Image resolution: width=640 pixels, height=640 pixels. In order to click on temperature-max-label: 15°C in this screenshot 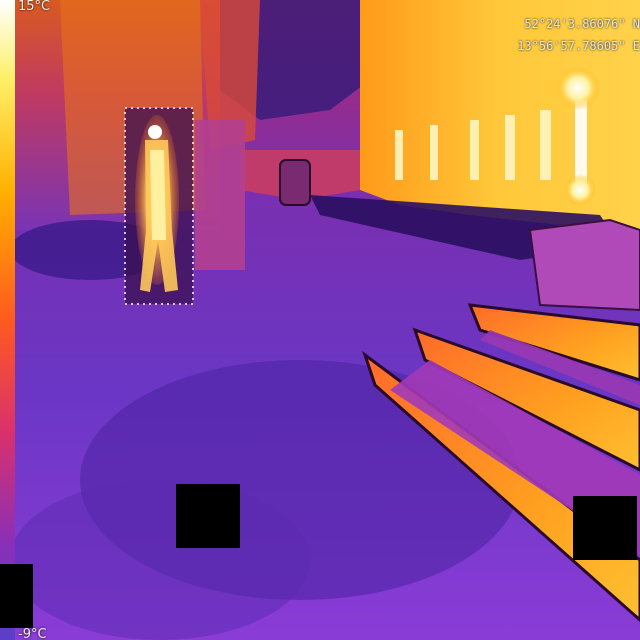, I will do `click(34, 7)`.